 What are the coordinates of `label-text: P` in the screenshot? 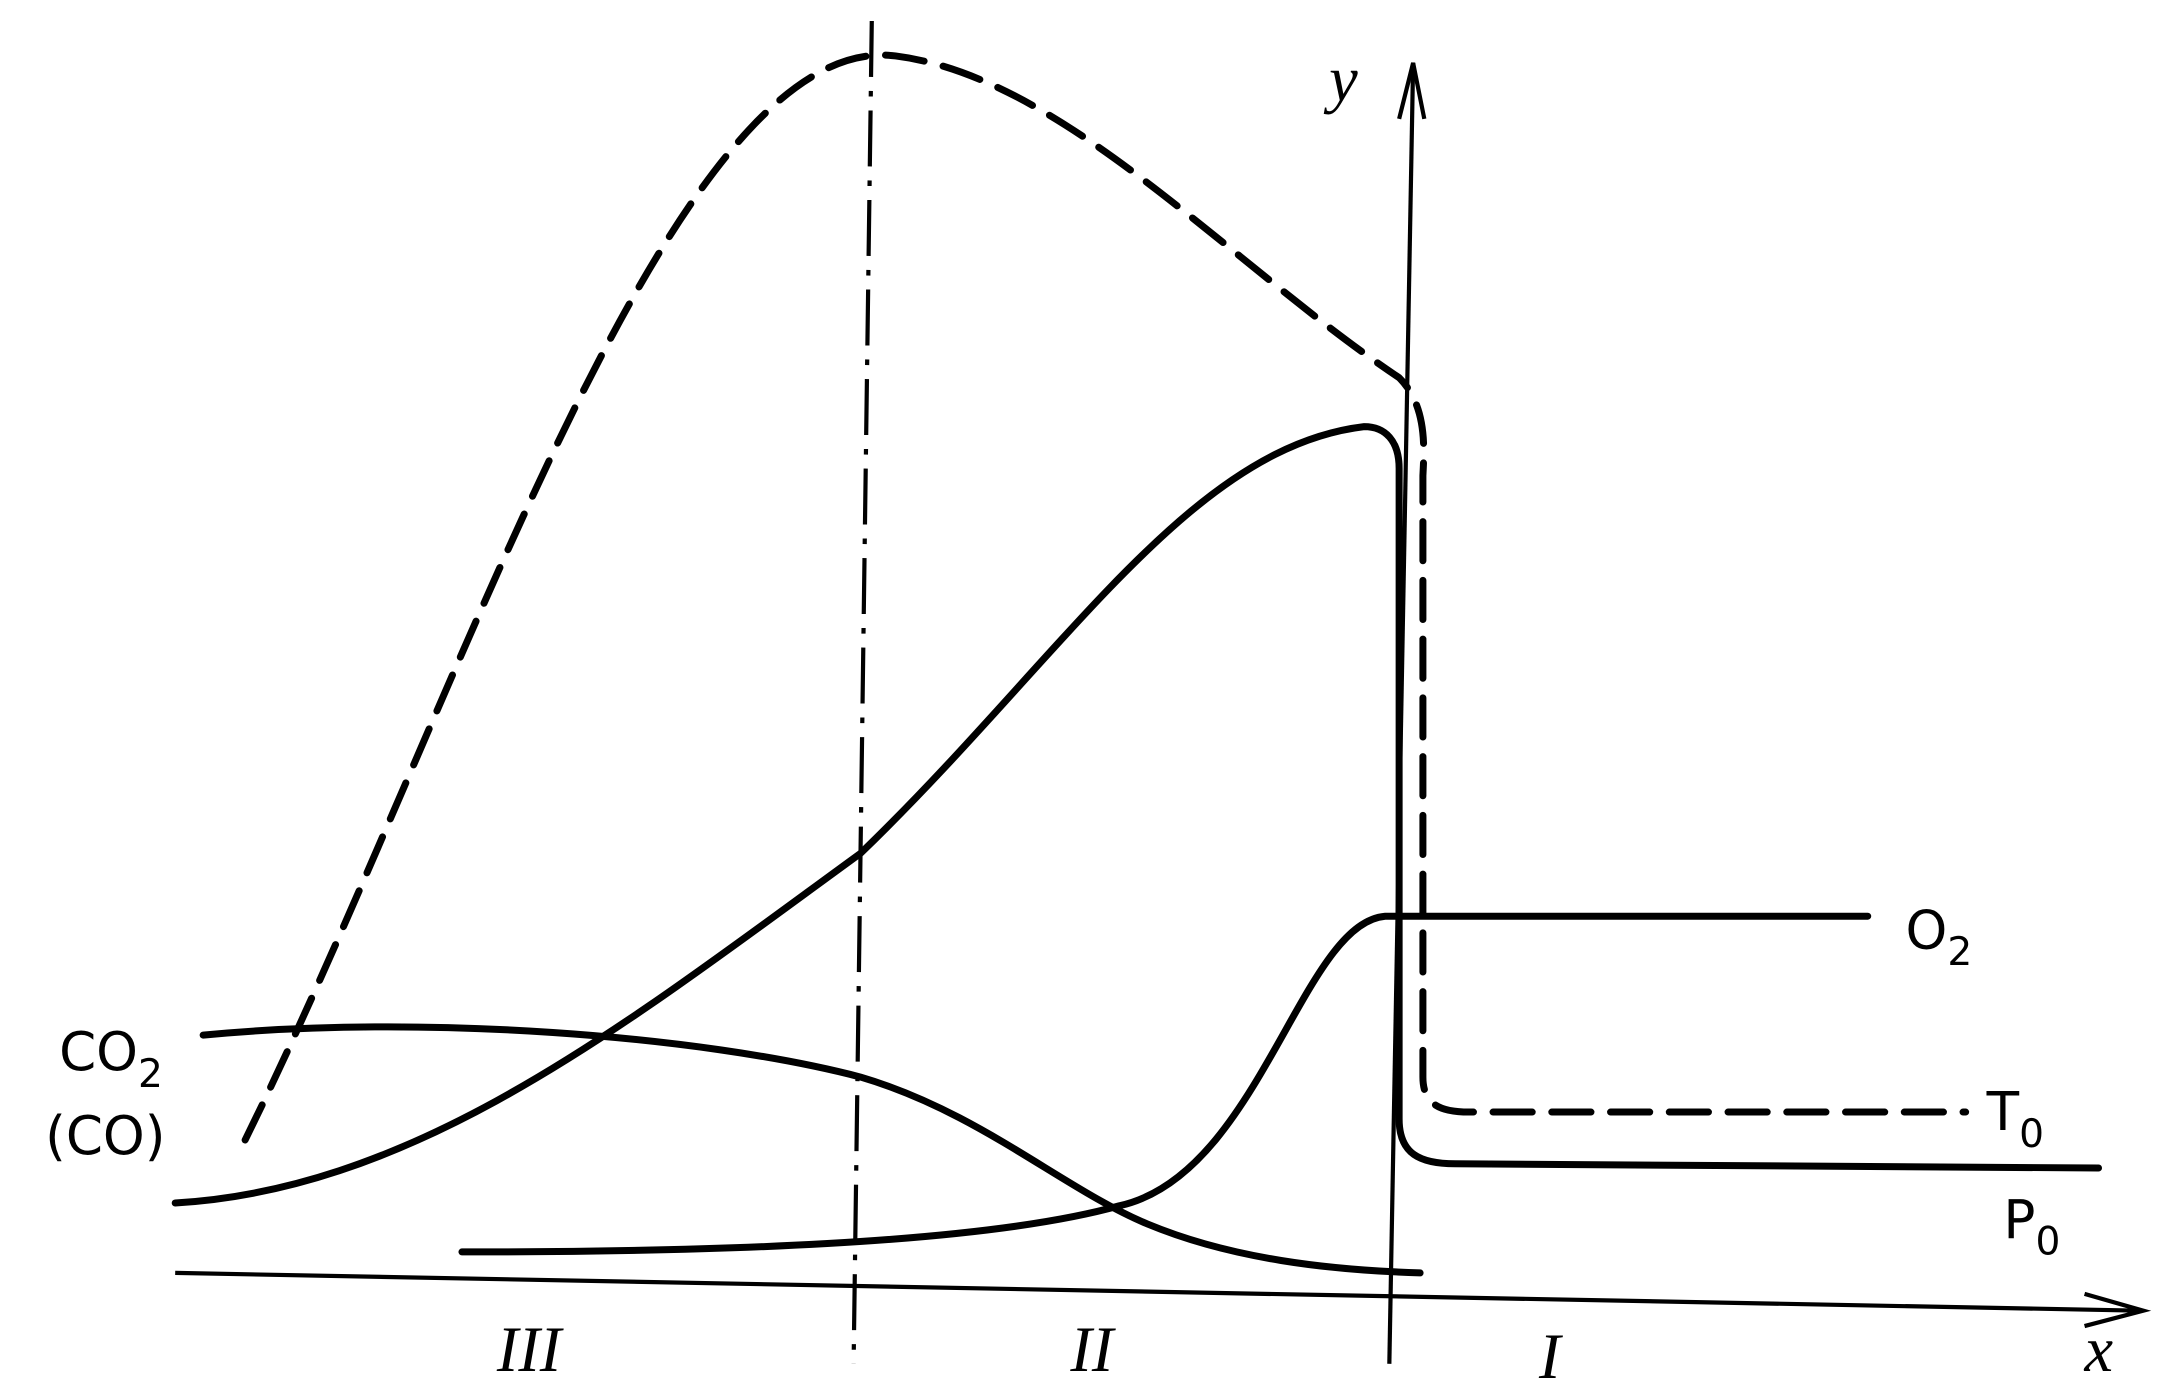 It's located at (2019, 1220).